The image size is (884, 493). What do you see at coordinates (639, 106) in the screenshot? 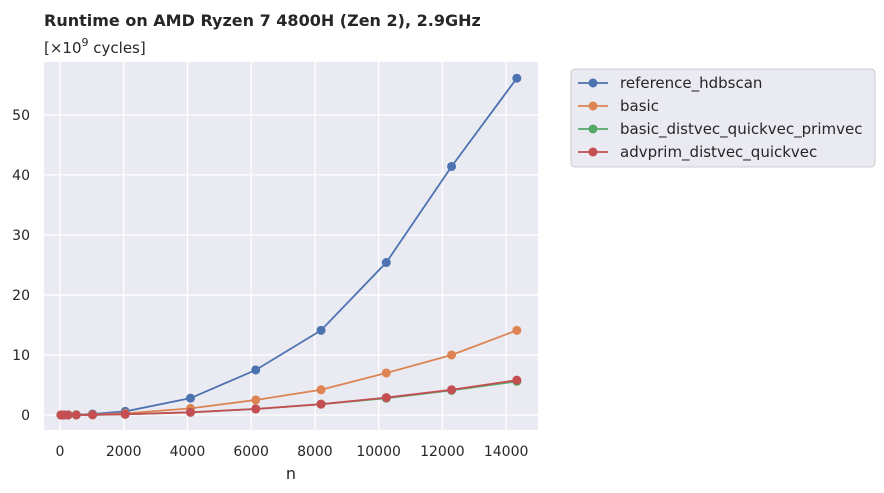
I see `legend-label: basic` at bounding box center [639, 106].